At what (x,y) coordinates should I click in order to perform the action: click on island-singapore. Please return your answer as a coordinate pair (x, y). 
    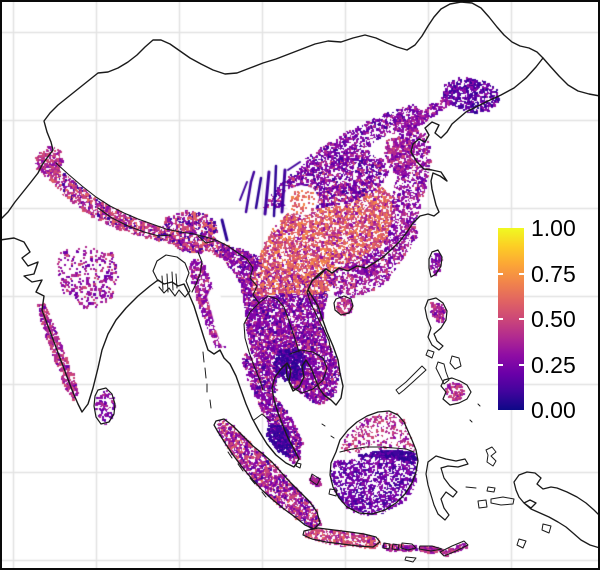
    Looking at the image, I should click on (298, 465).